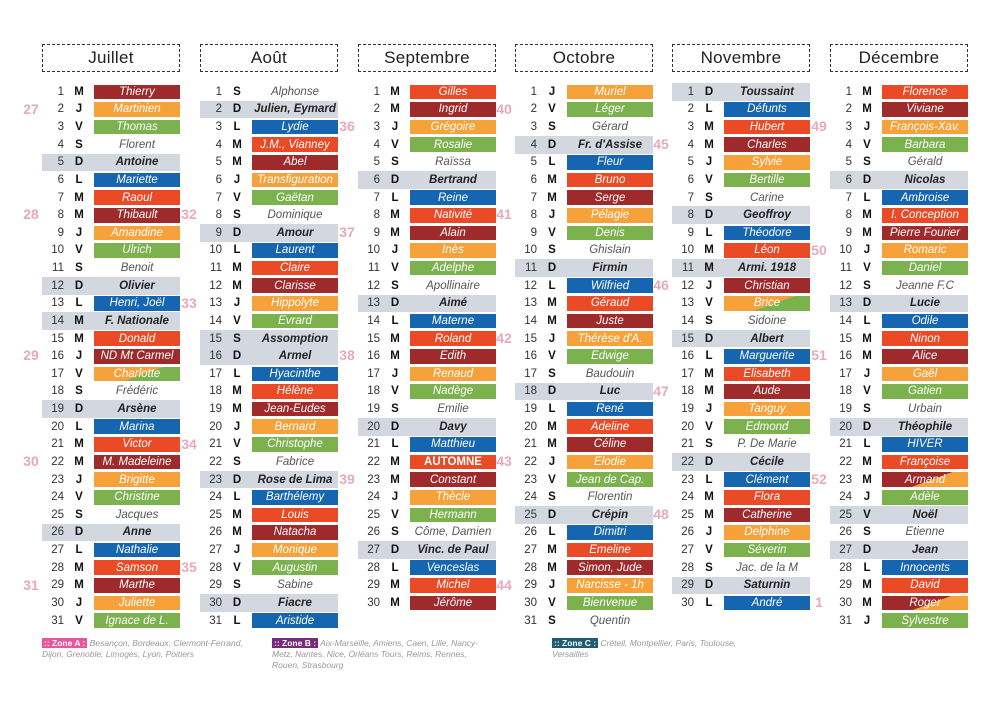 The height and width of the screenshot is (707, 1000). I want to click on saint-name: Thérèse d'A., so click(610, 338).